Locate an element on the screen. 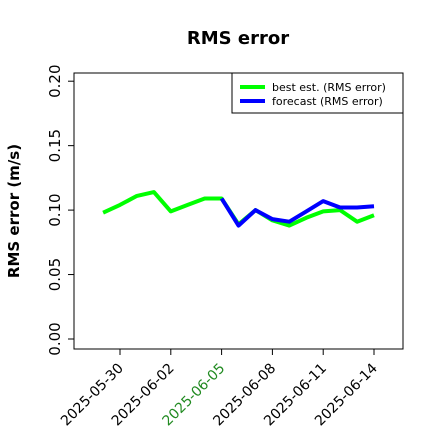  legend-box is located at coordinates (317, 93).